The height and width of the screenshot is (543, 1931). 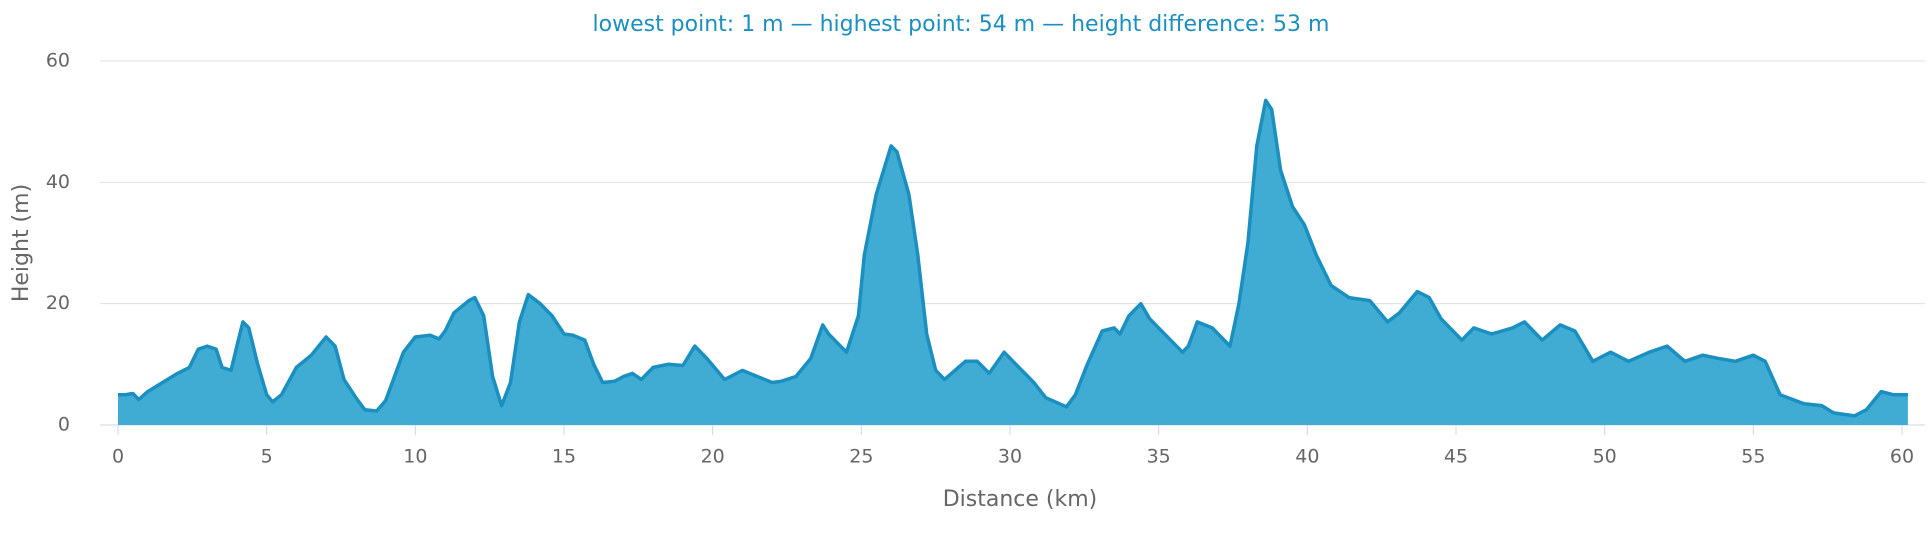 I want to click on x-tick-label: 10, so click(x=415, y=457).